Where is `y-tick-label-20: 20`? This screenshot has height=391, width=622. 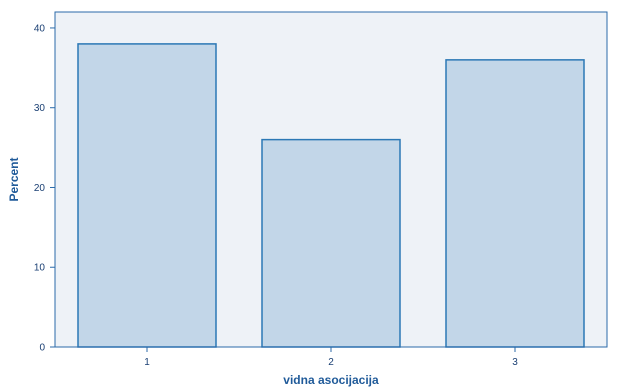 y-tick-label-20: 20 is located at coordinates (40, 188).